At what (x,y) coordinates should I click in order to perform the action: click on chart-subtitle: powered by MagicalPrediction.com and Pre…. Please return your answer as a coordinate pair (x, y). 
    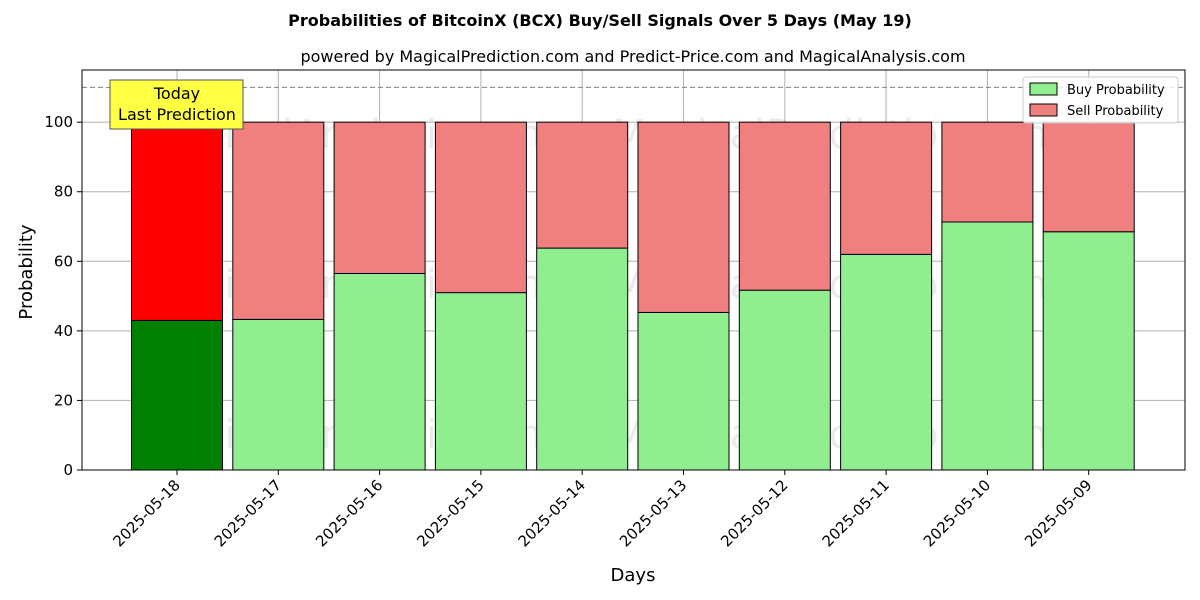
    Looking at the image, I should click on (632, 56).